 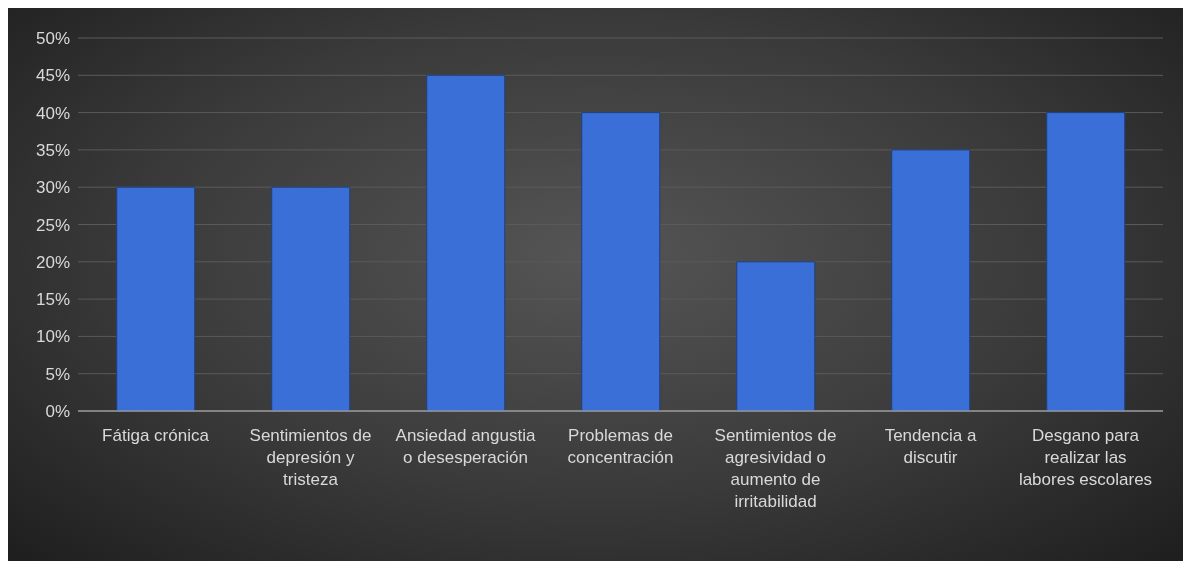 What do you see at coordinates (52, 300) in the screenshot?
I see `y-tick-label: 15%` at bounding box center [52, 300].